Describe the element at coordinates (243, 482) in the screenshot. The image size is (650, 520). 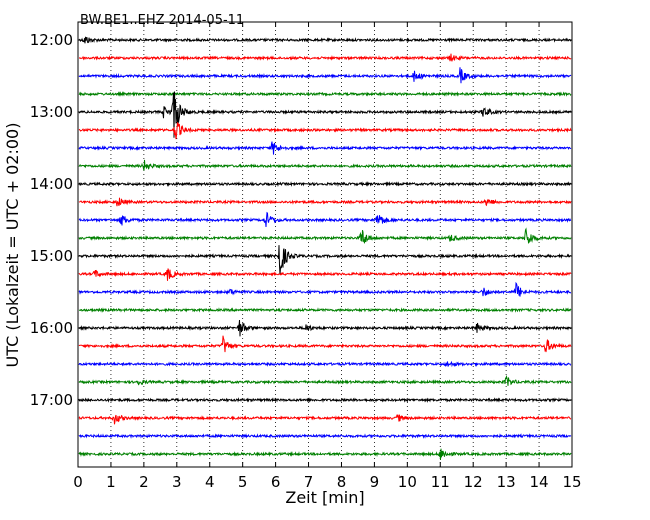
I see `x-tick-label: 5` at that location.